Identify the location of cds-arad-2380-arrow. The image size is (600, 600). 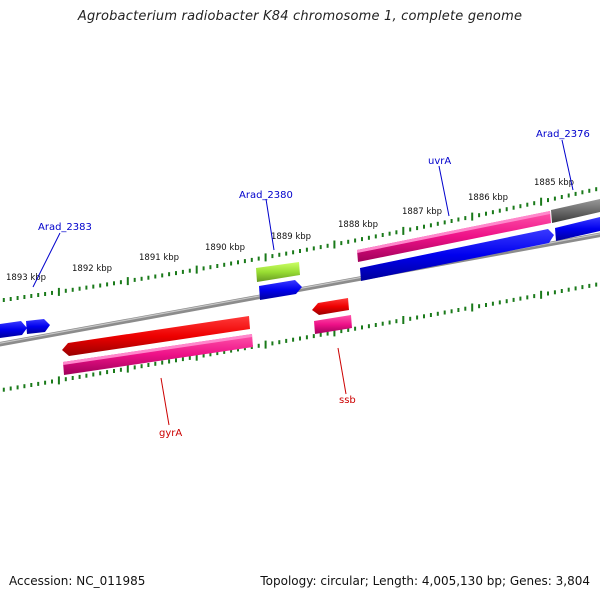
(280, 290).